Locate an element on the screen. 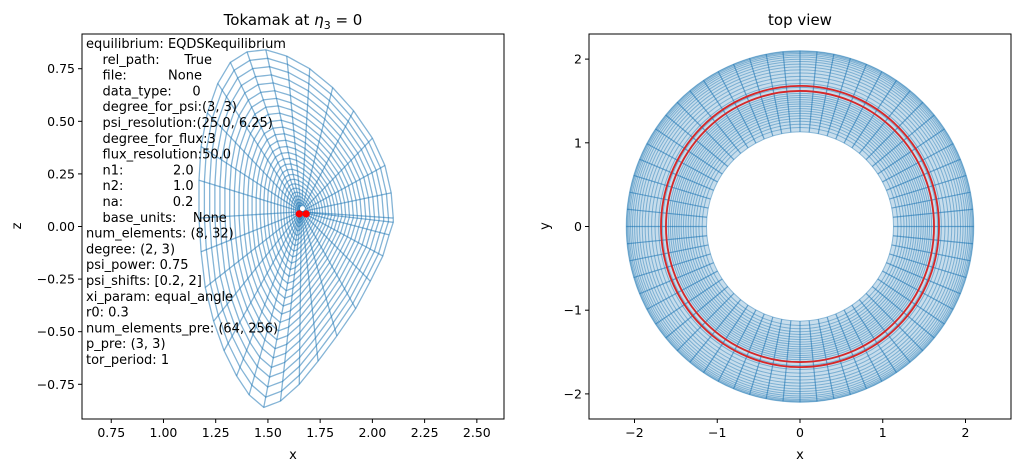  left-x-tick-label: 2.25 is located at coordinates (425, 432).